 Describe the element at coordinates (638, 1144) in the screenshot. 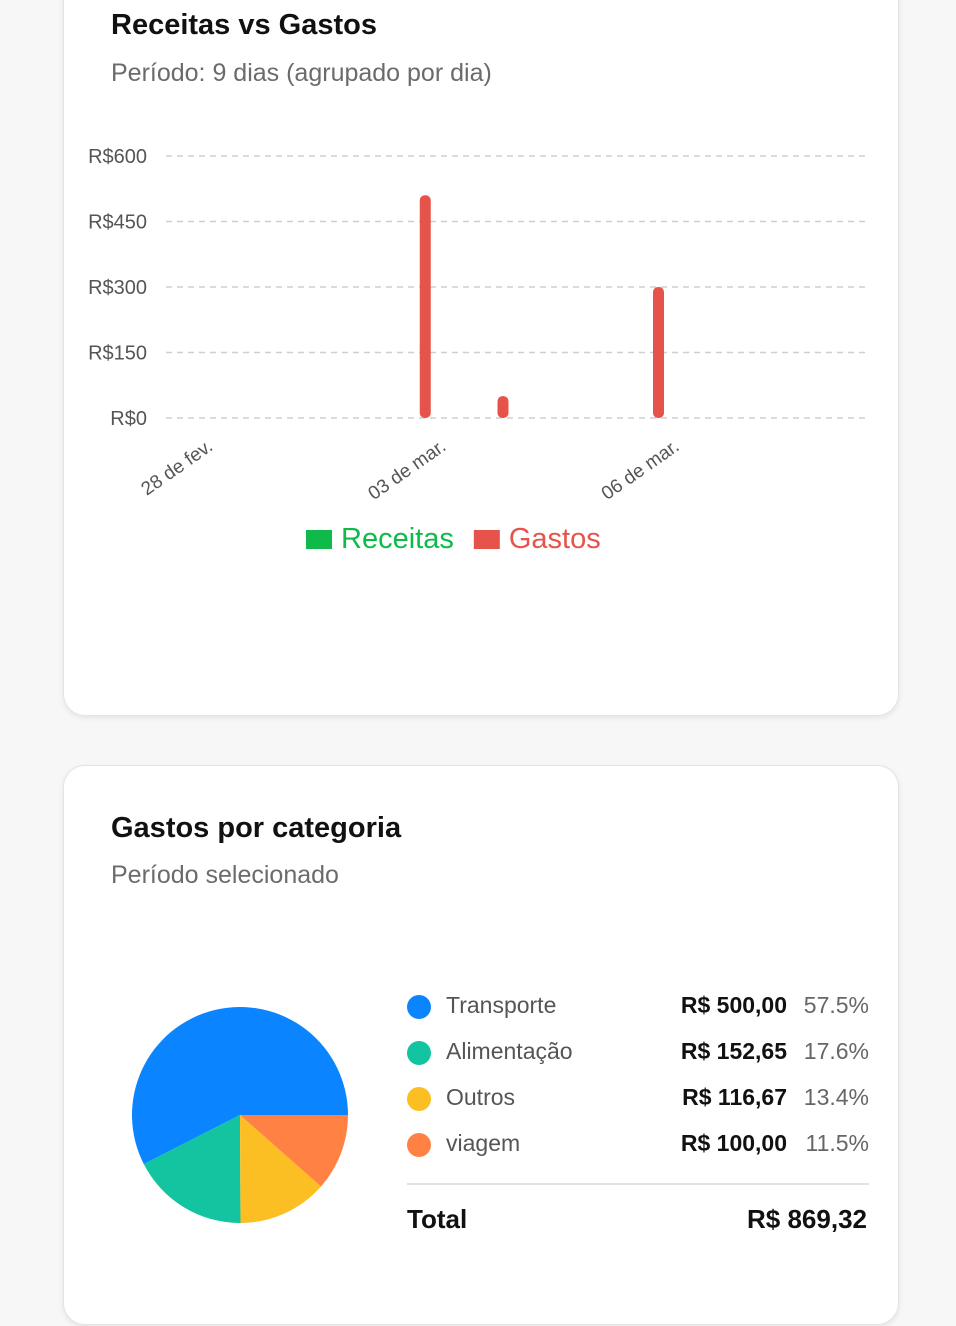

I see `legend-item: viagem R$ 100,00 11.5%` at that location.